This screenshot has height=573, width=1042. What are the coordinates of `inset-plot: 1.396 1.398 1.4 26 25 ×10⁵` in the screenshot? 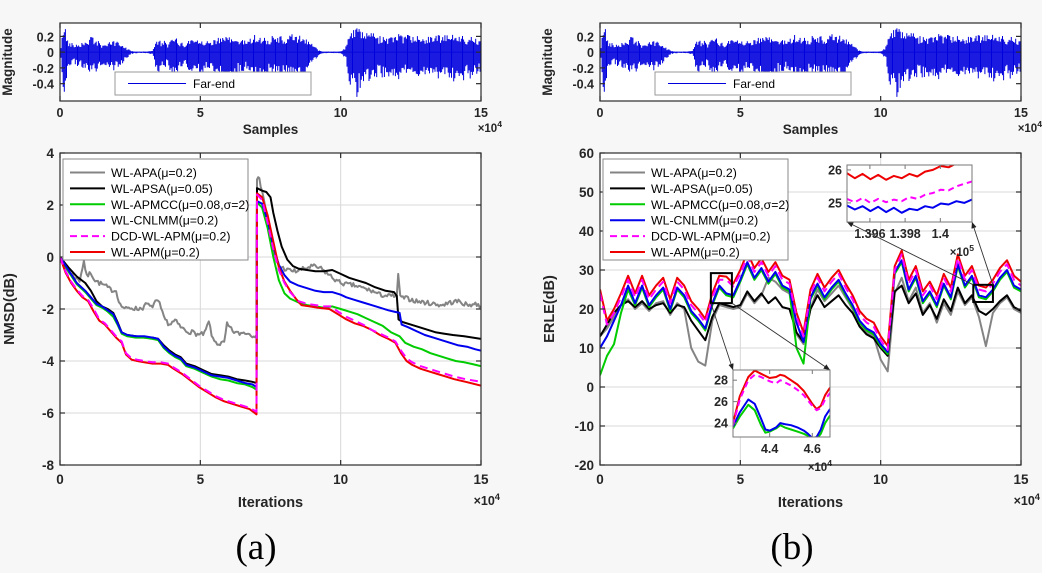 It's located at (901, 211).